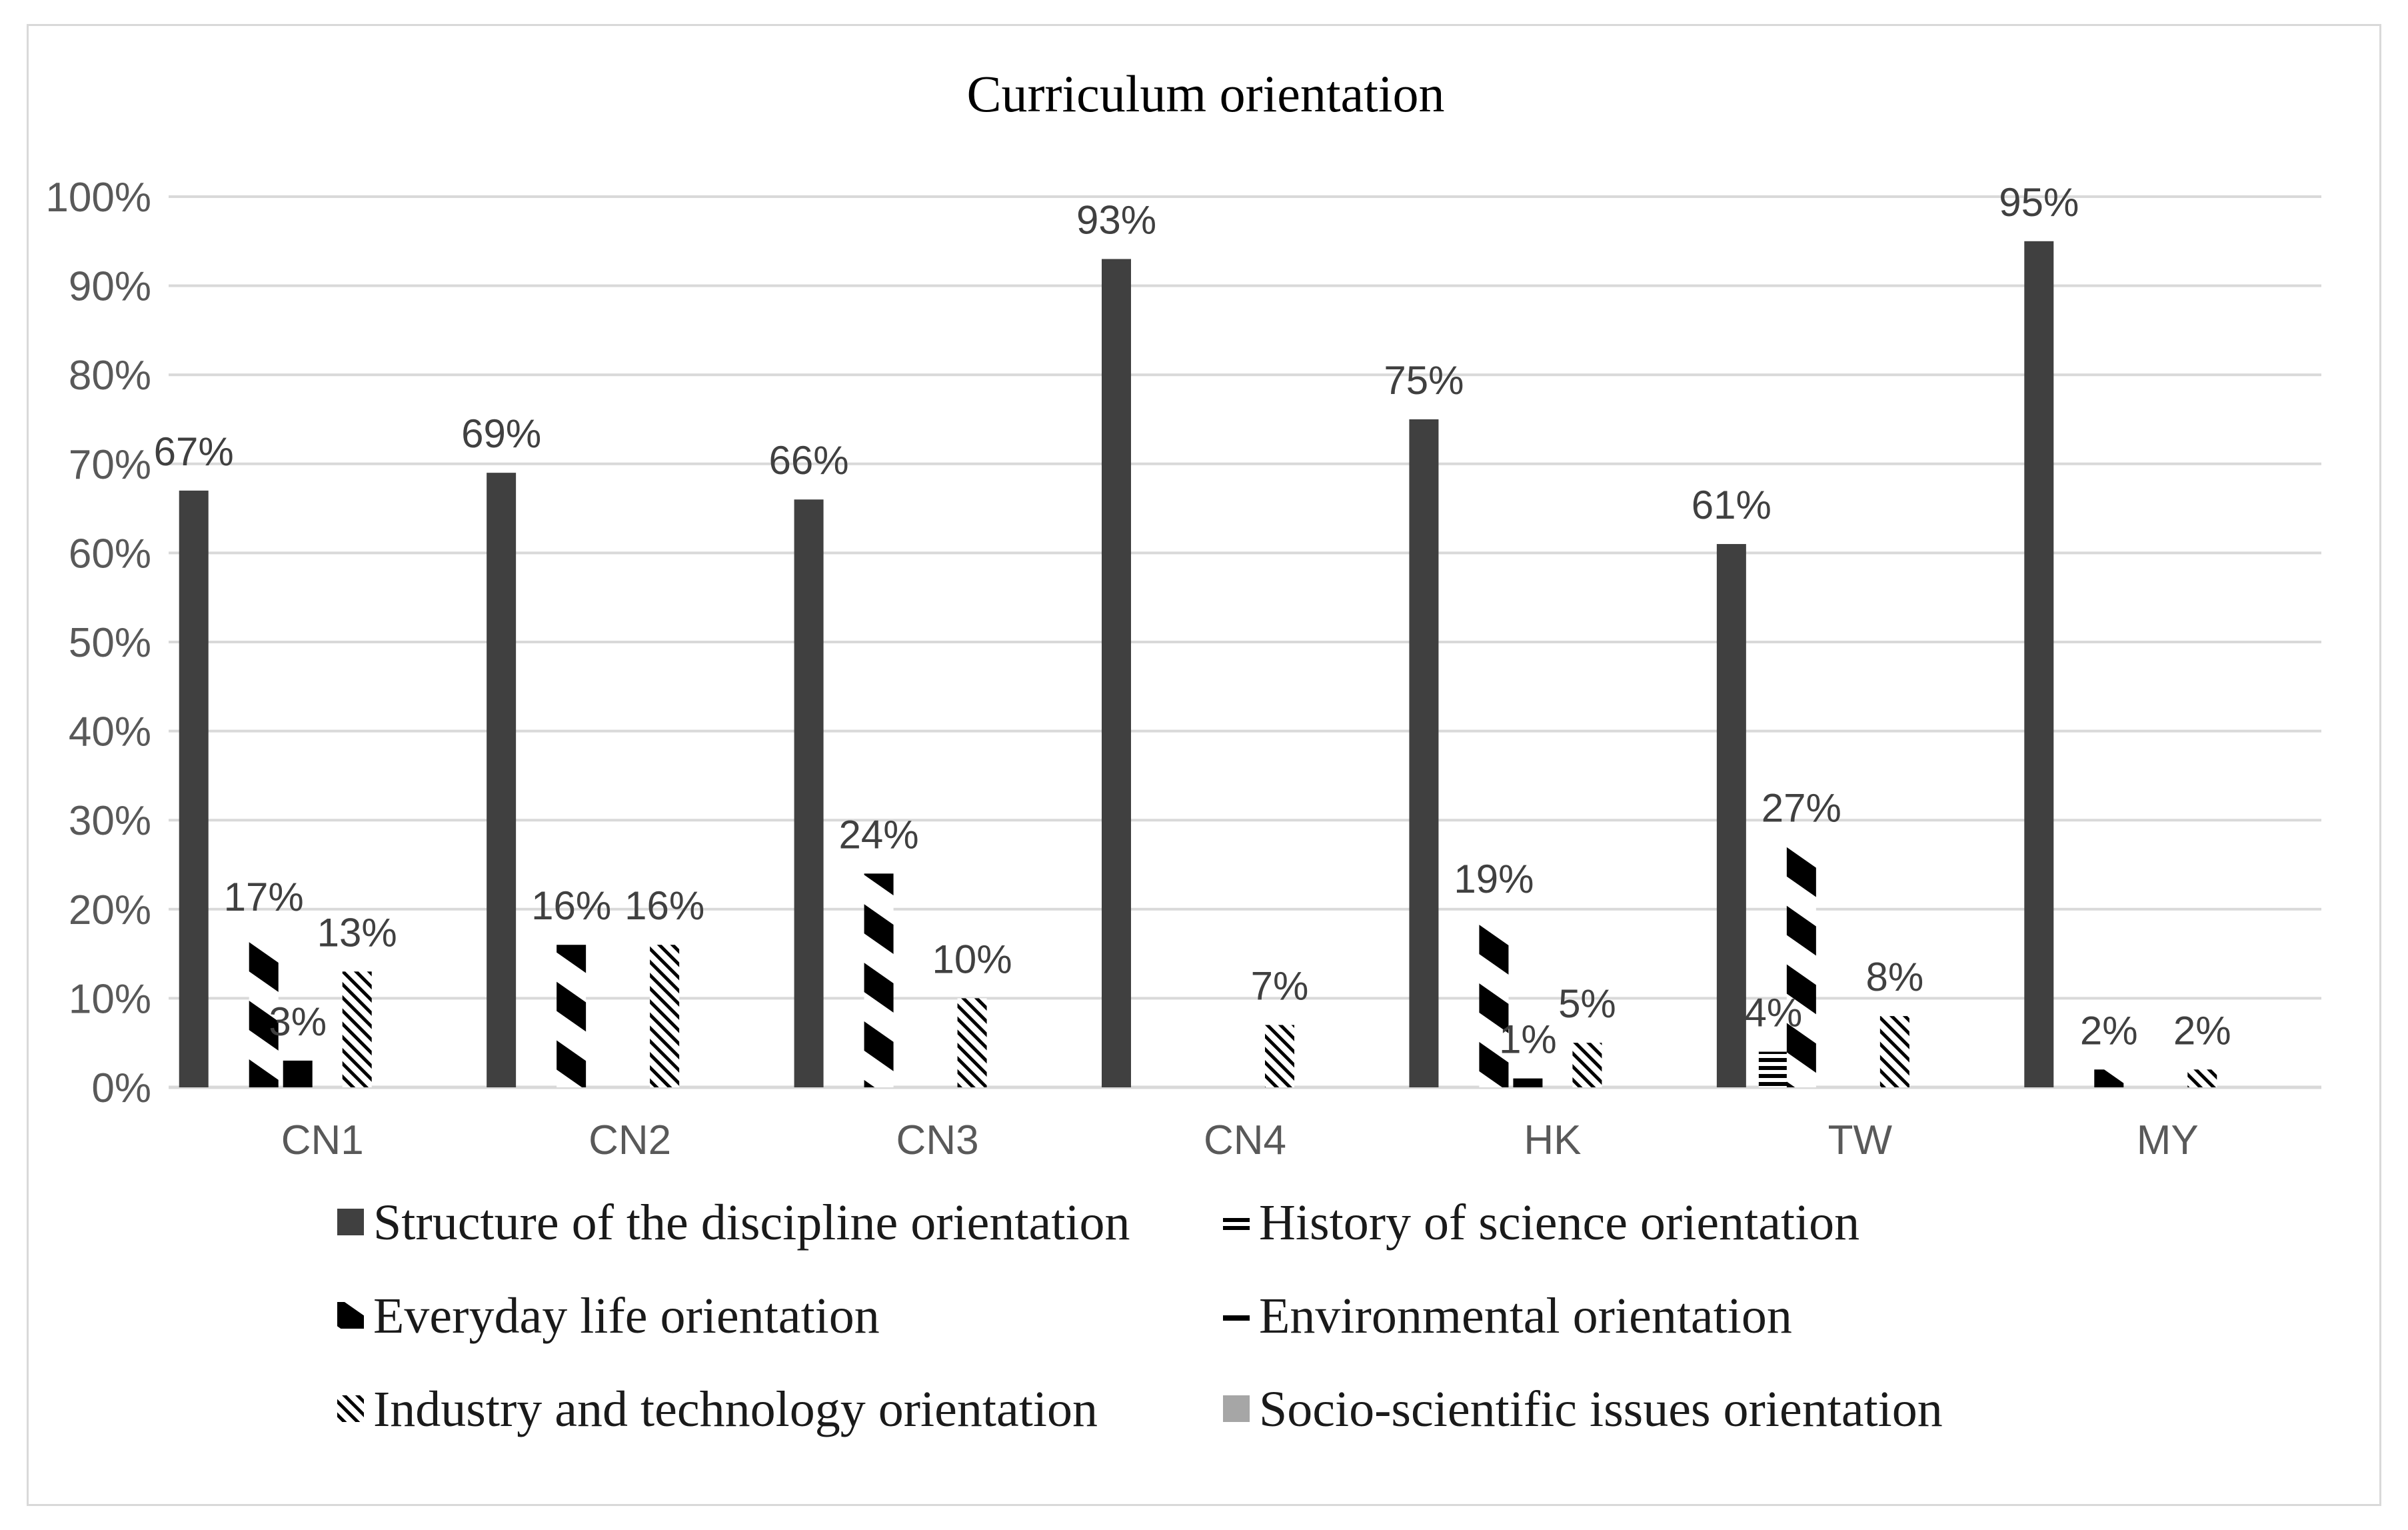  What do you see at coordinates (735, 1409) in the screenshot?
I see `legend-label: Industry and technology orientation` at bounding box center [735, 1409].